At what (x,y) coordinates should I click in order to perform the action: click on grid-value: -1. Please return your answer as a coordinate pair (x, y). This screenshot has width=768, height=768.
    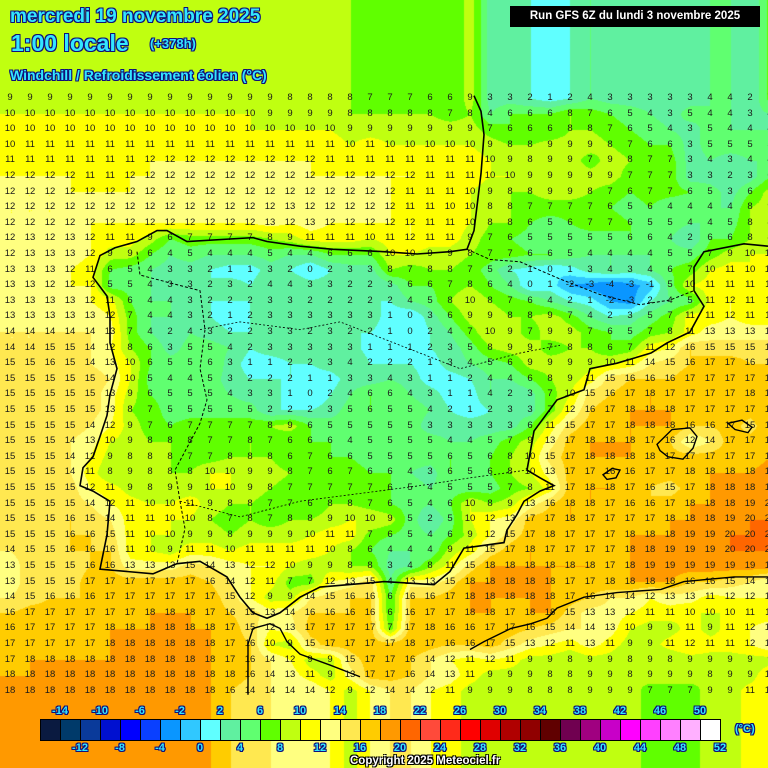
    Looking at the image, I should click on (650, 285).